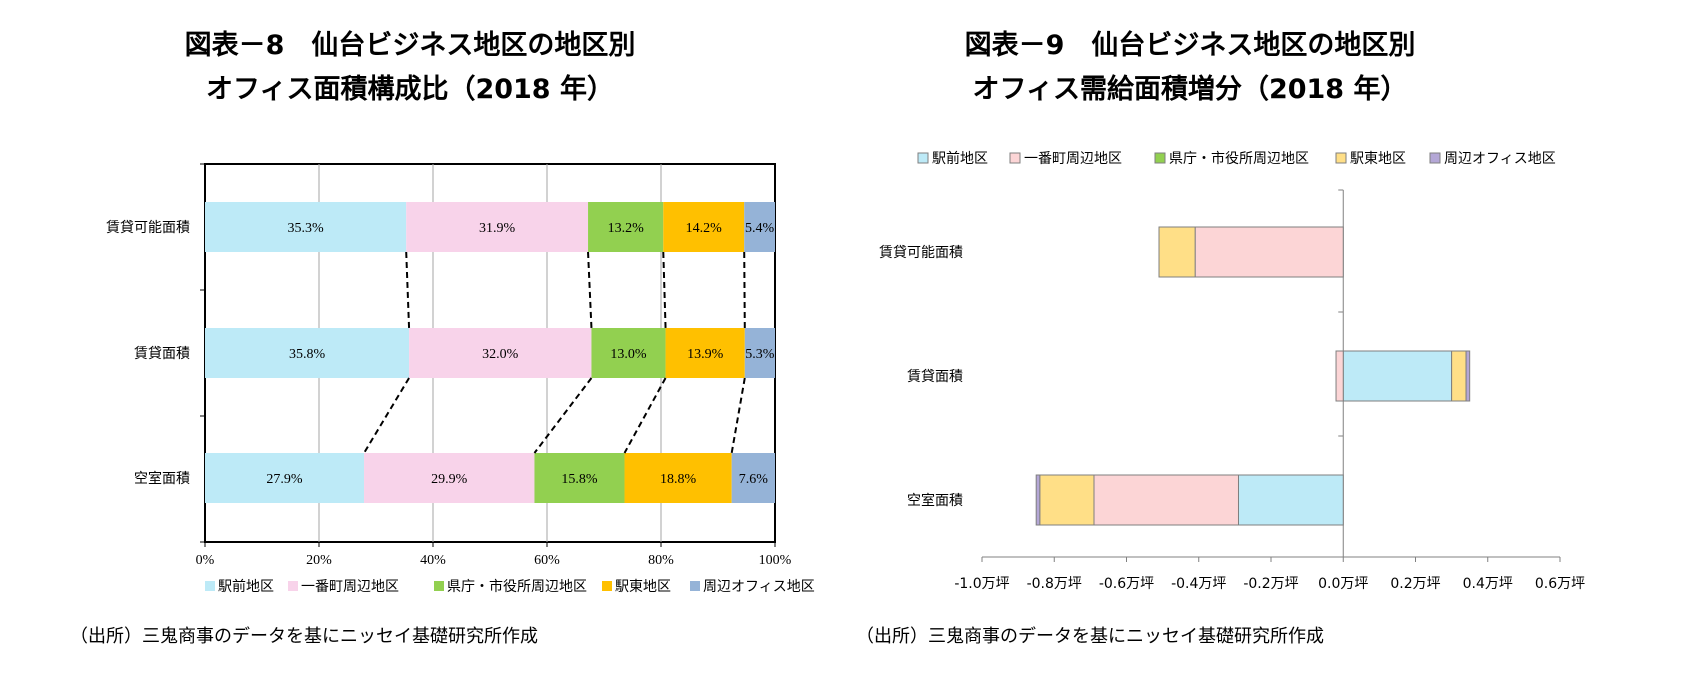  Describe the element at coordinates (410, 45) in the screenshot. I see `chart-title-left-line1: 図表－8 仙台ビジネス地区の地区別` at that location.